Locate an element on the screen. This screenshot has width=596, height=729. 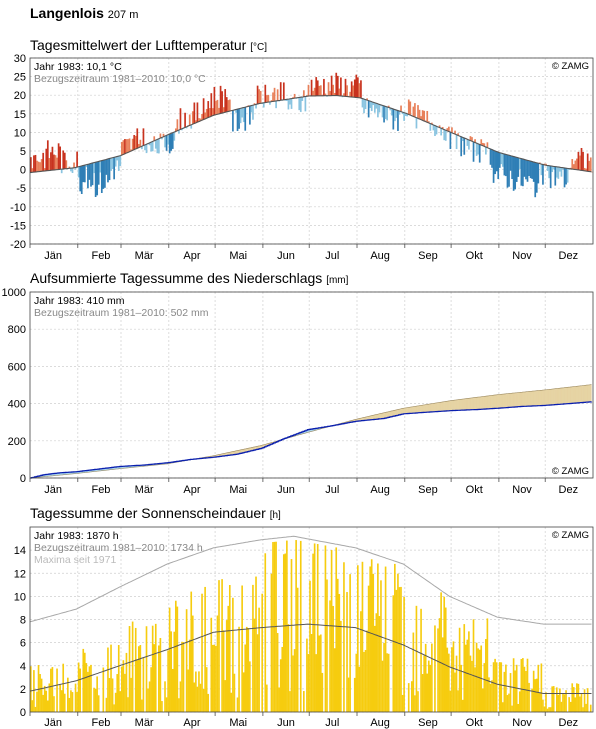
sun-ytick-label: 8 is located at coordinates (23, 621).